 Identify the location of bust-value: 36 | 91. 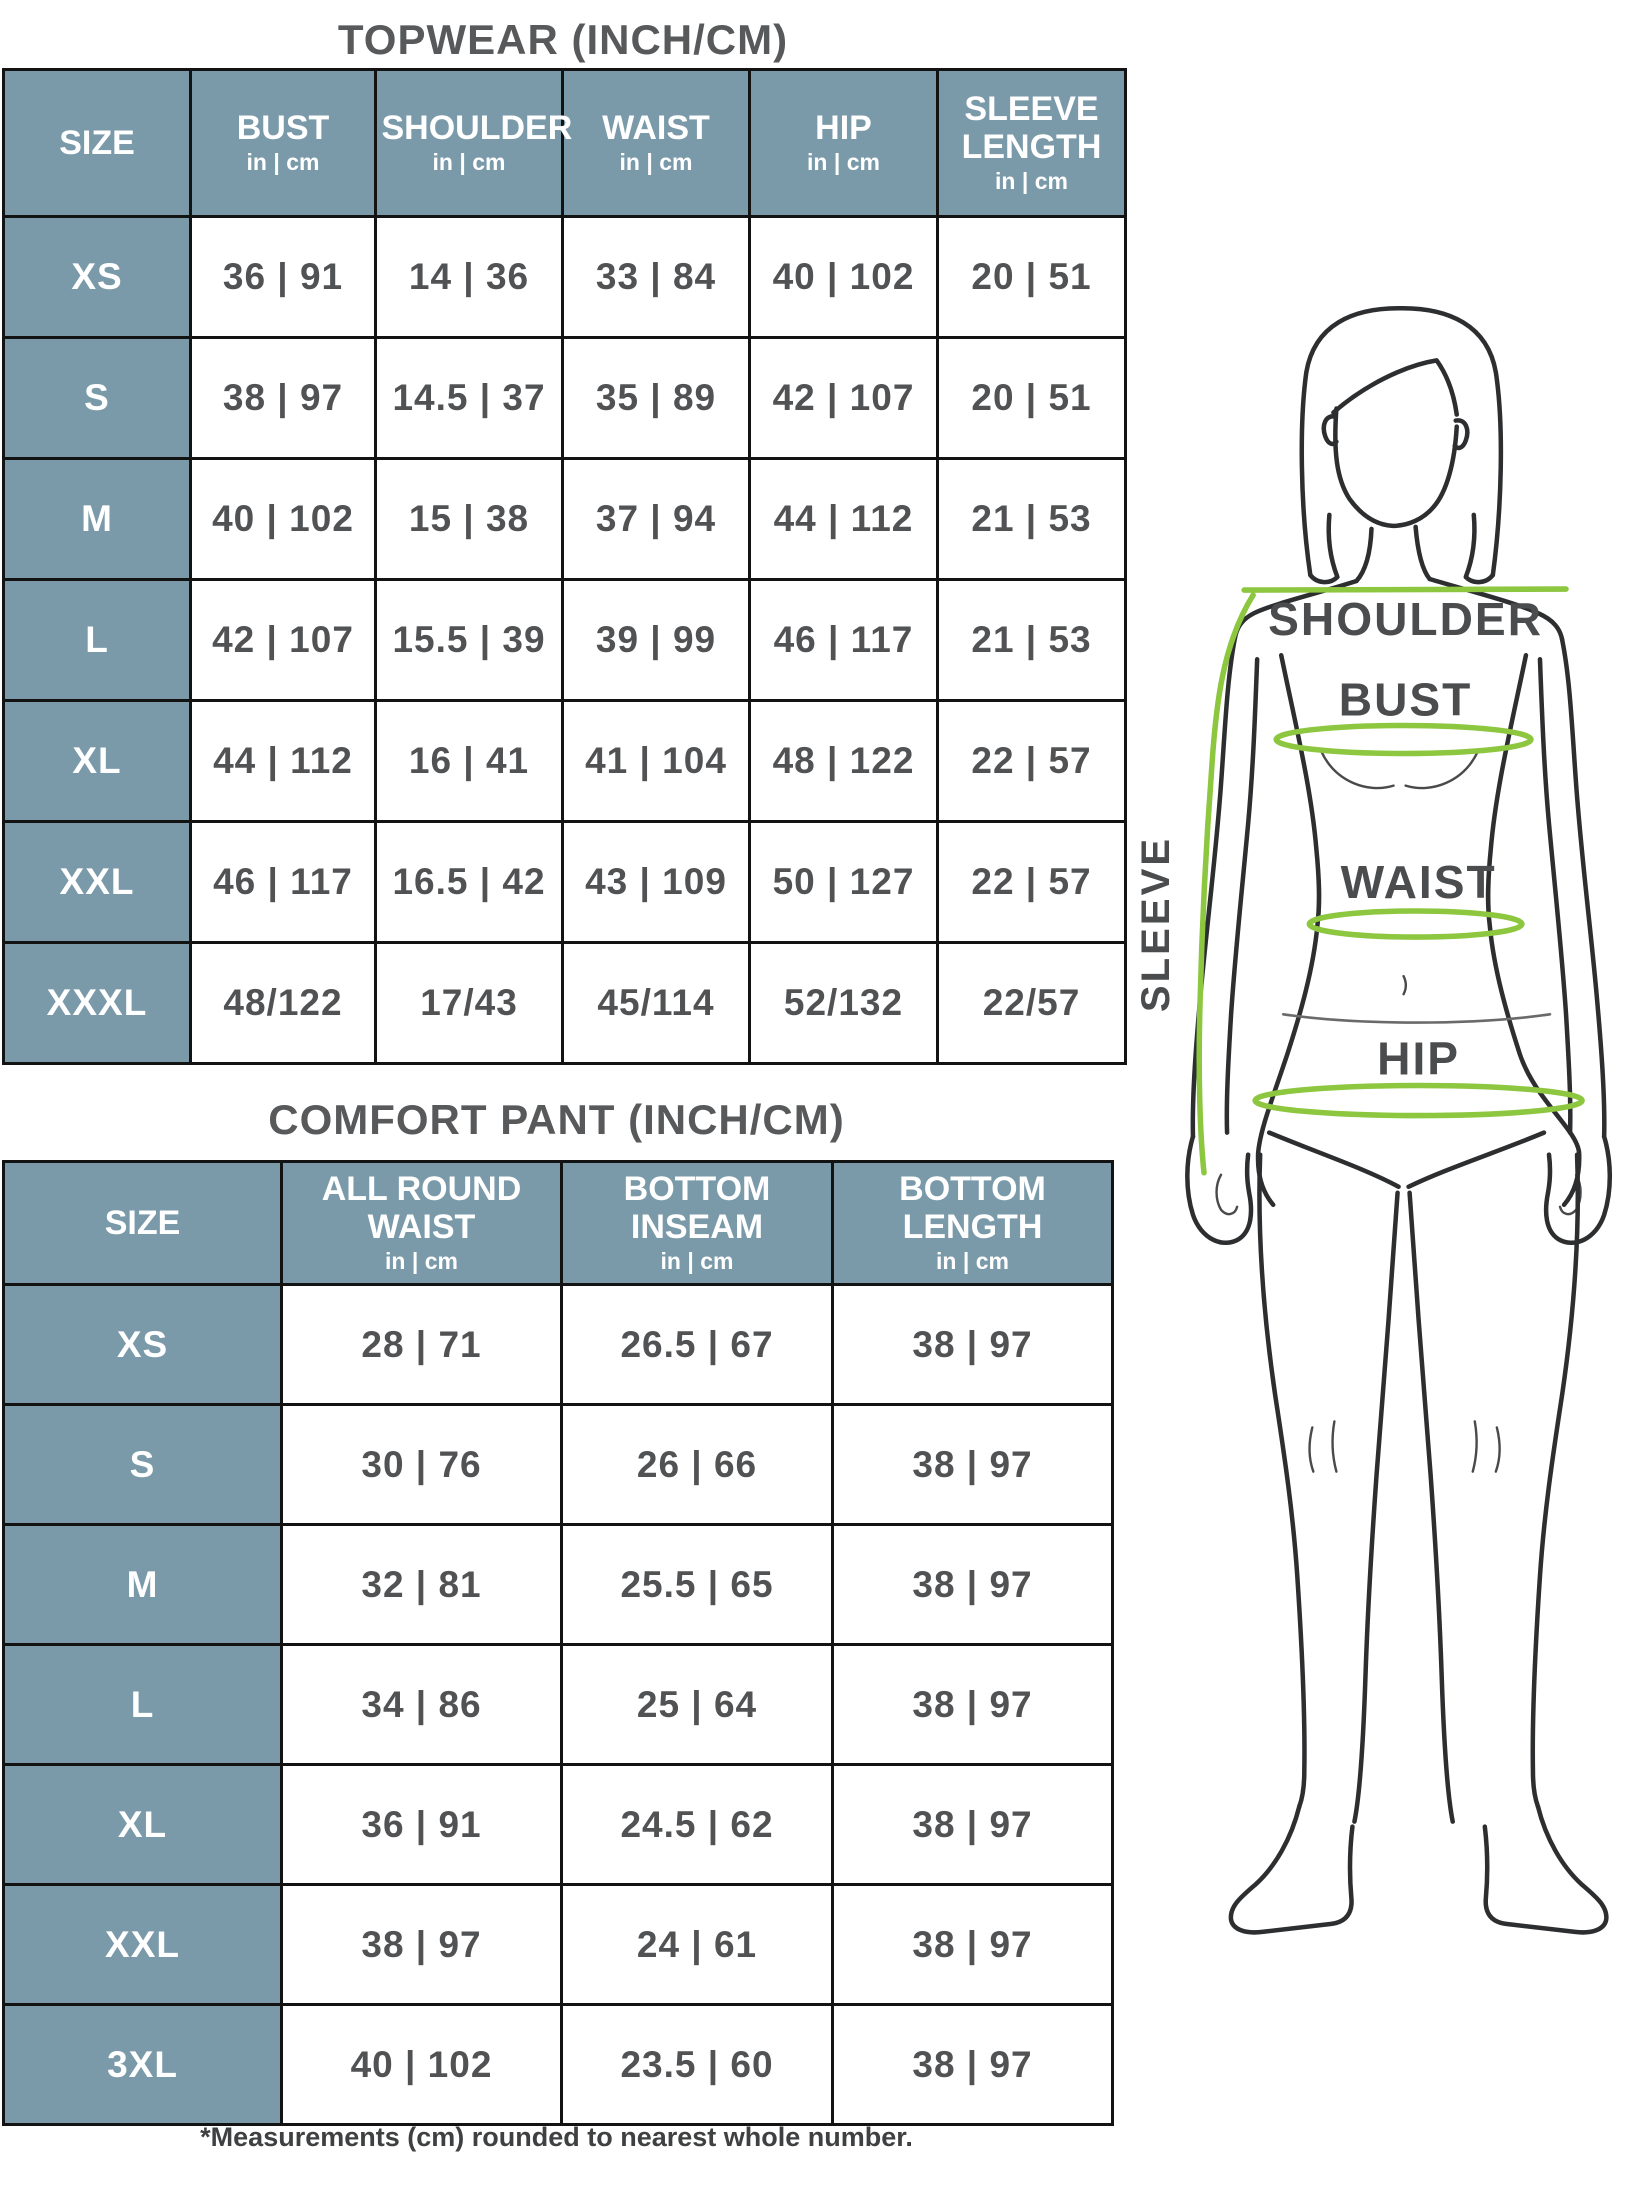
(283, 277).